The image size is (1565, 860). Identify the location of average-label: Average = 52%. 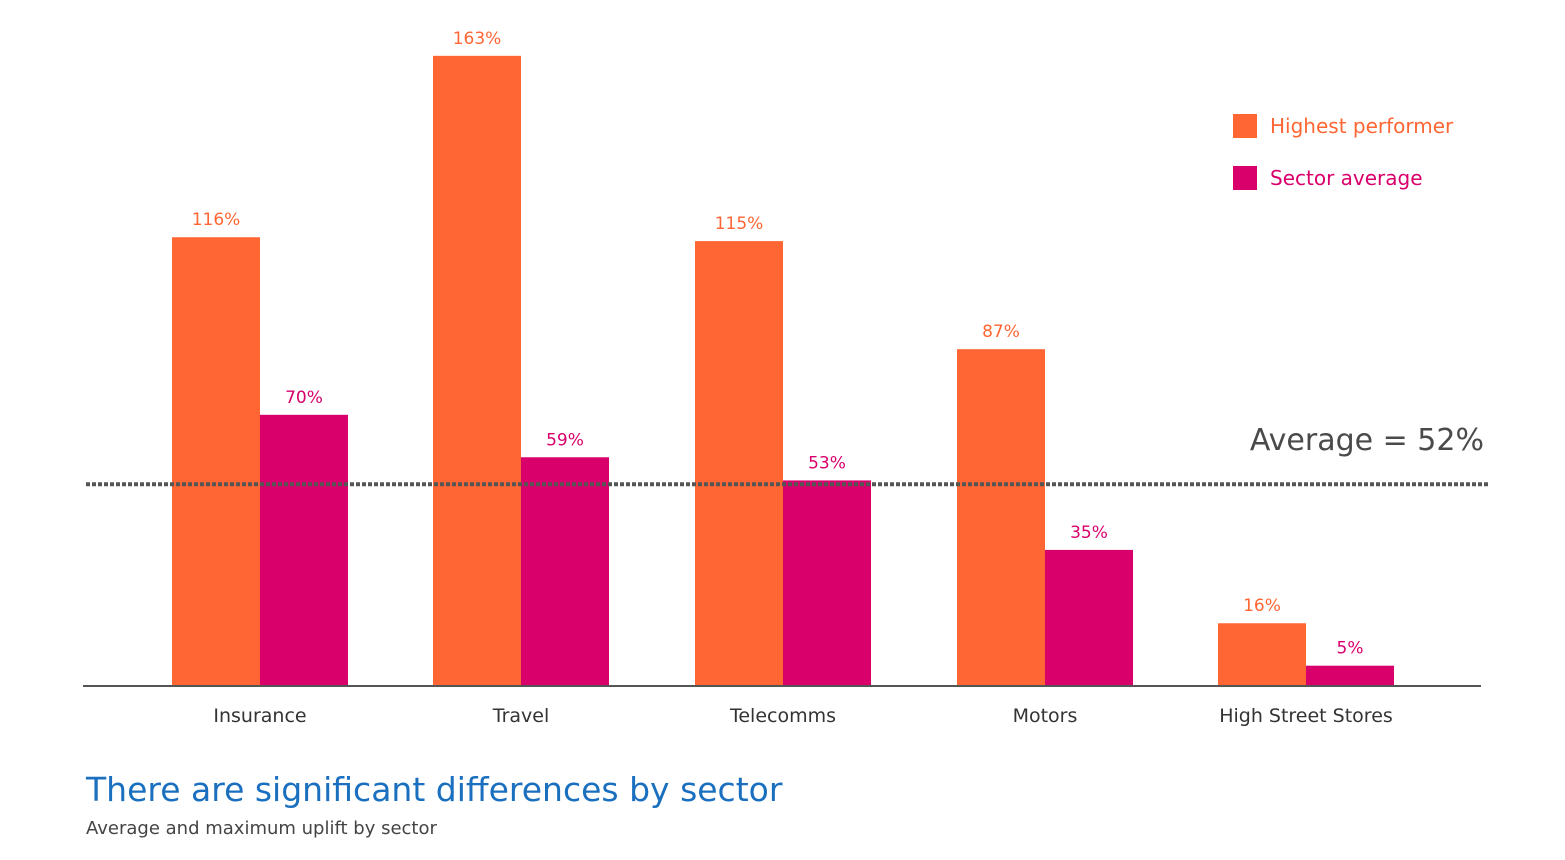
(1367, 440).